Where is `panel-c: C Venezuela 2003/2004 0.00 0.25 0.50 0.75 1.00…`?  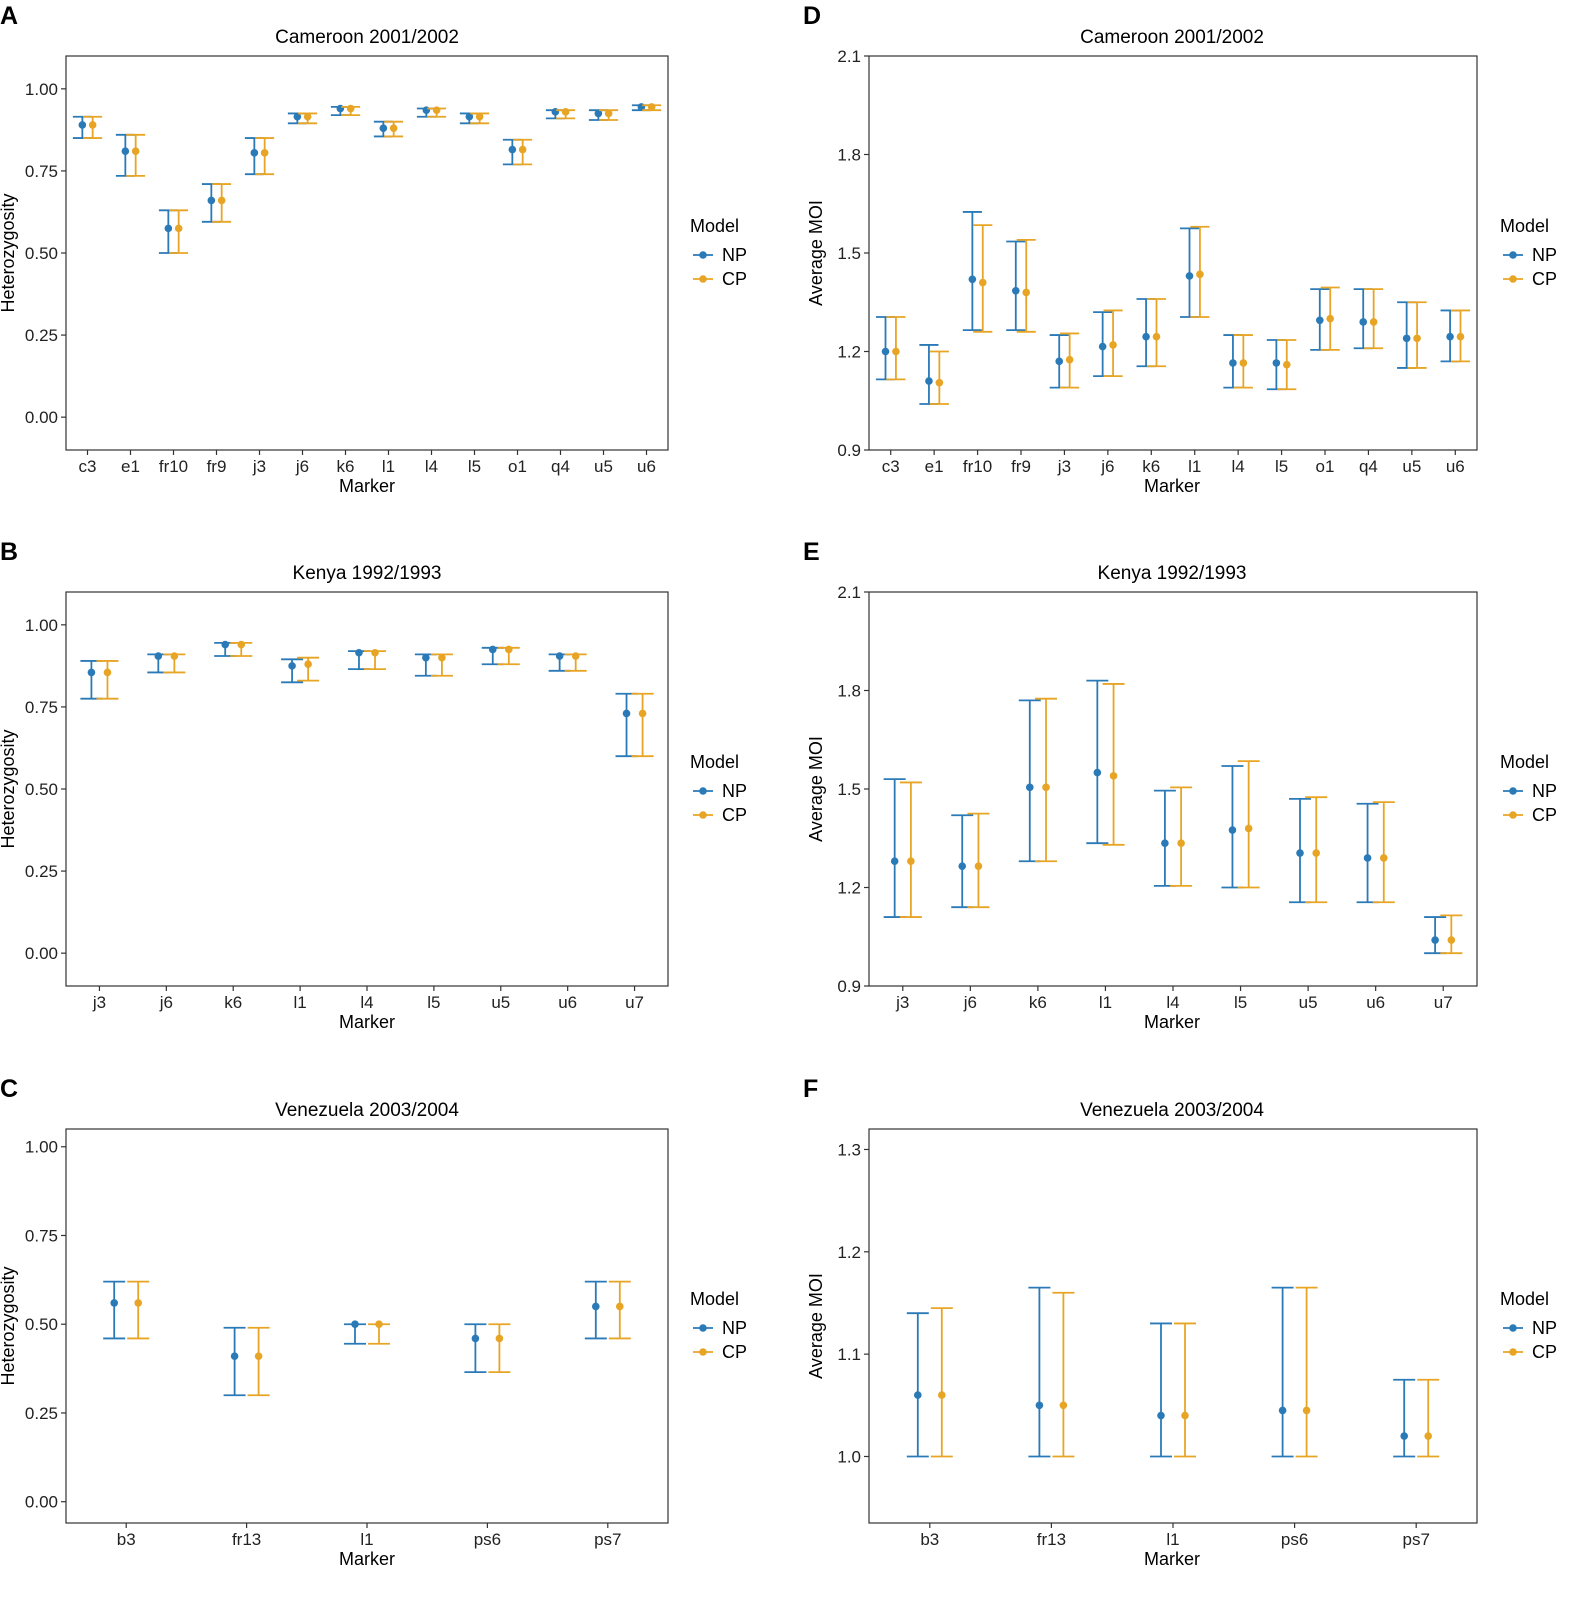 panel-c: C Venezuela 2003/2004 0.00 0.25 0.50 0.75 1.00… is located at coordinates (373, 1322).